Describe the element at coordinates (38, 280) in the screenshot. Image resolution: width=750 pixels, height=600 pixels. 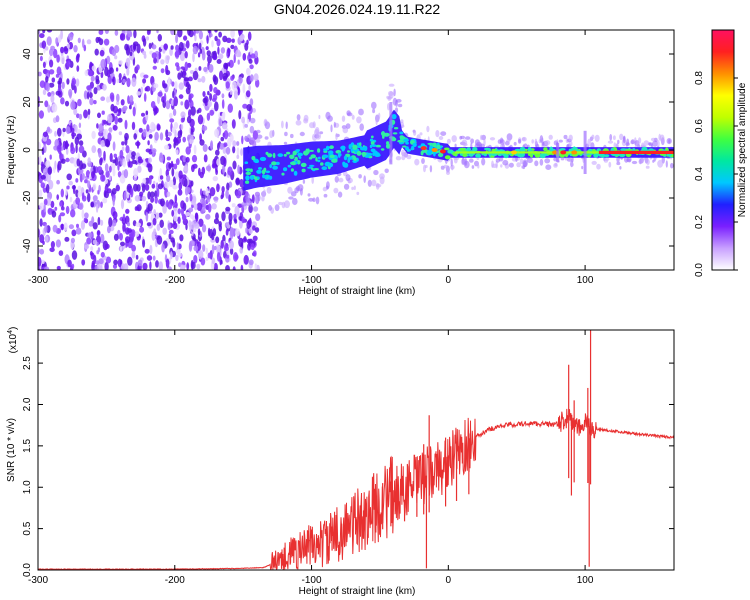
I see `spectrogram-xtick-label: -300` at that location.